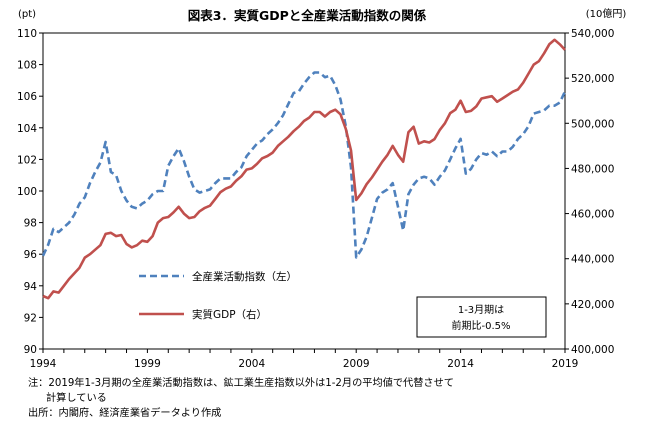 The width and height of the screenshot is (647, 425). I want to click on chart-title: 図表3．実質GDPと全産業活動指数の関係, so click(307, 15).